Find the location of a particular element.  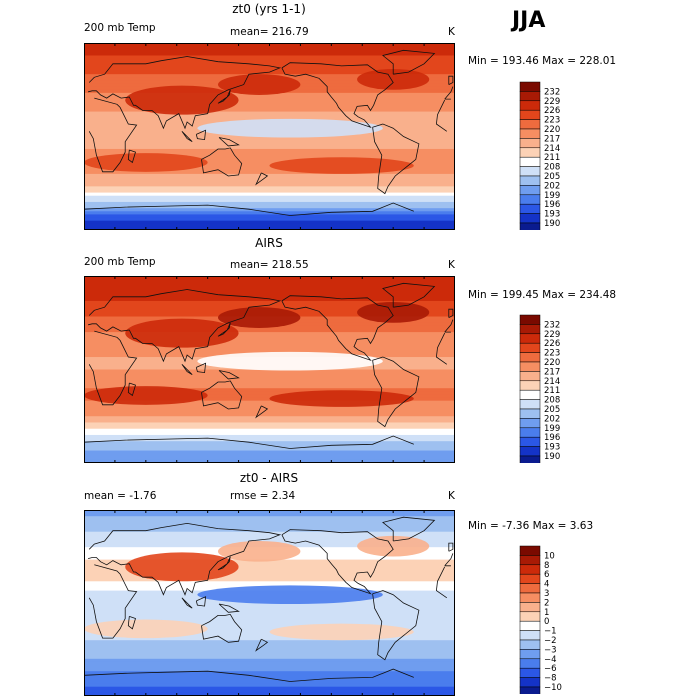

panel-2-units-label: K is located at coordinates (451, 265).